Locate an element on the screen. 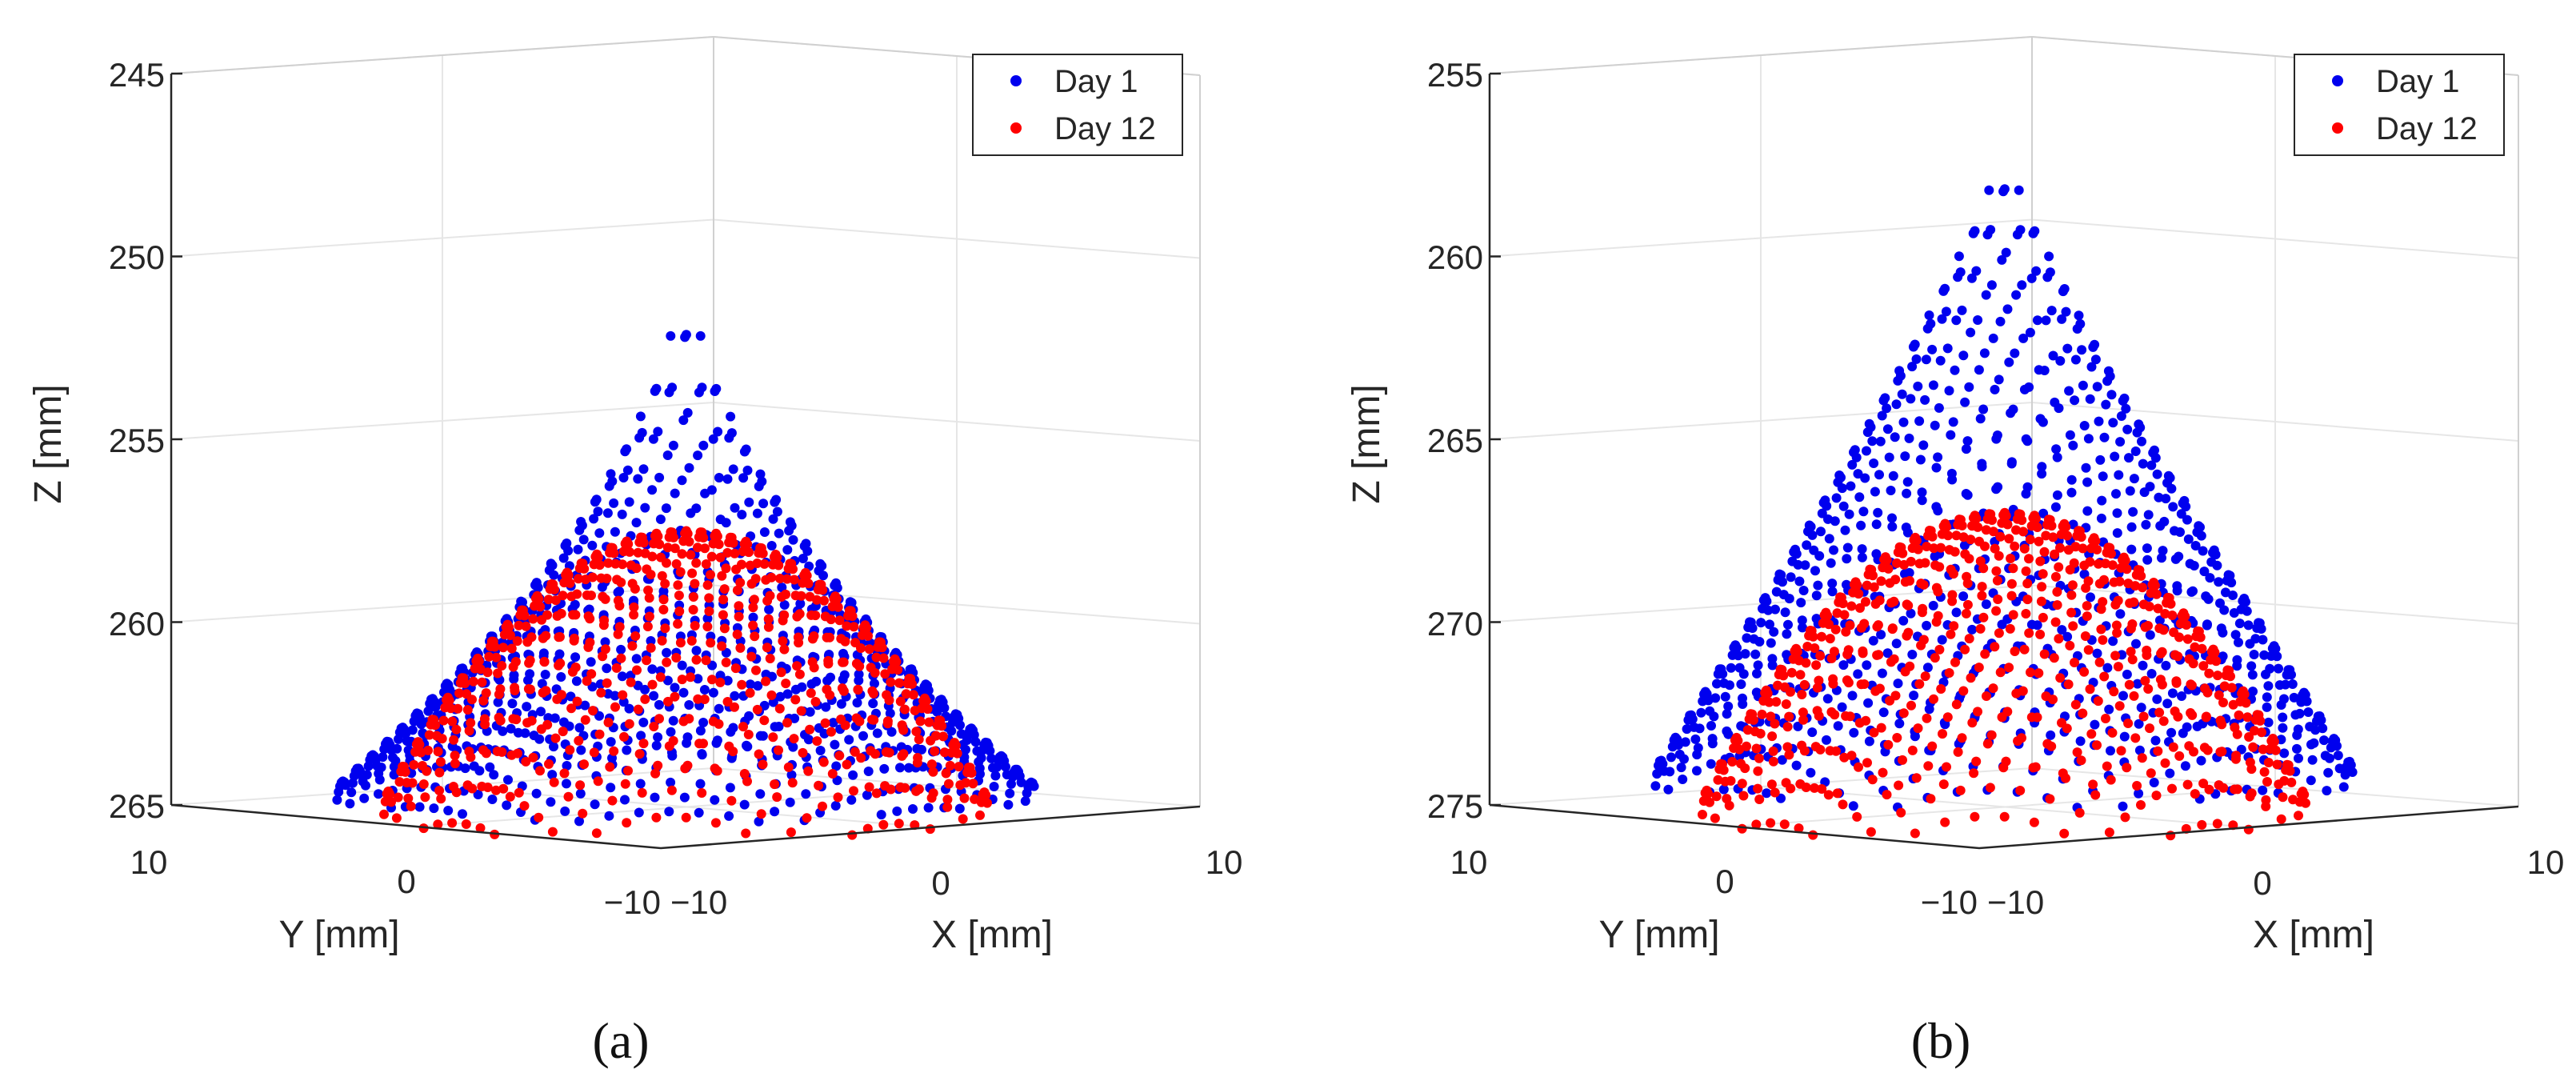 The width and height of the screenshot is (2576, 1085). y-tick-b-2: −10 is located at coordinates (1949, 902).